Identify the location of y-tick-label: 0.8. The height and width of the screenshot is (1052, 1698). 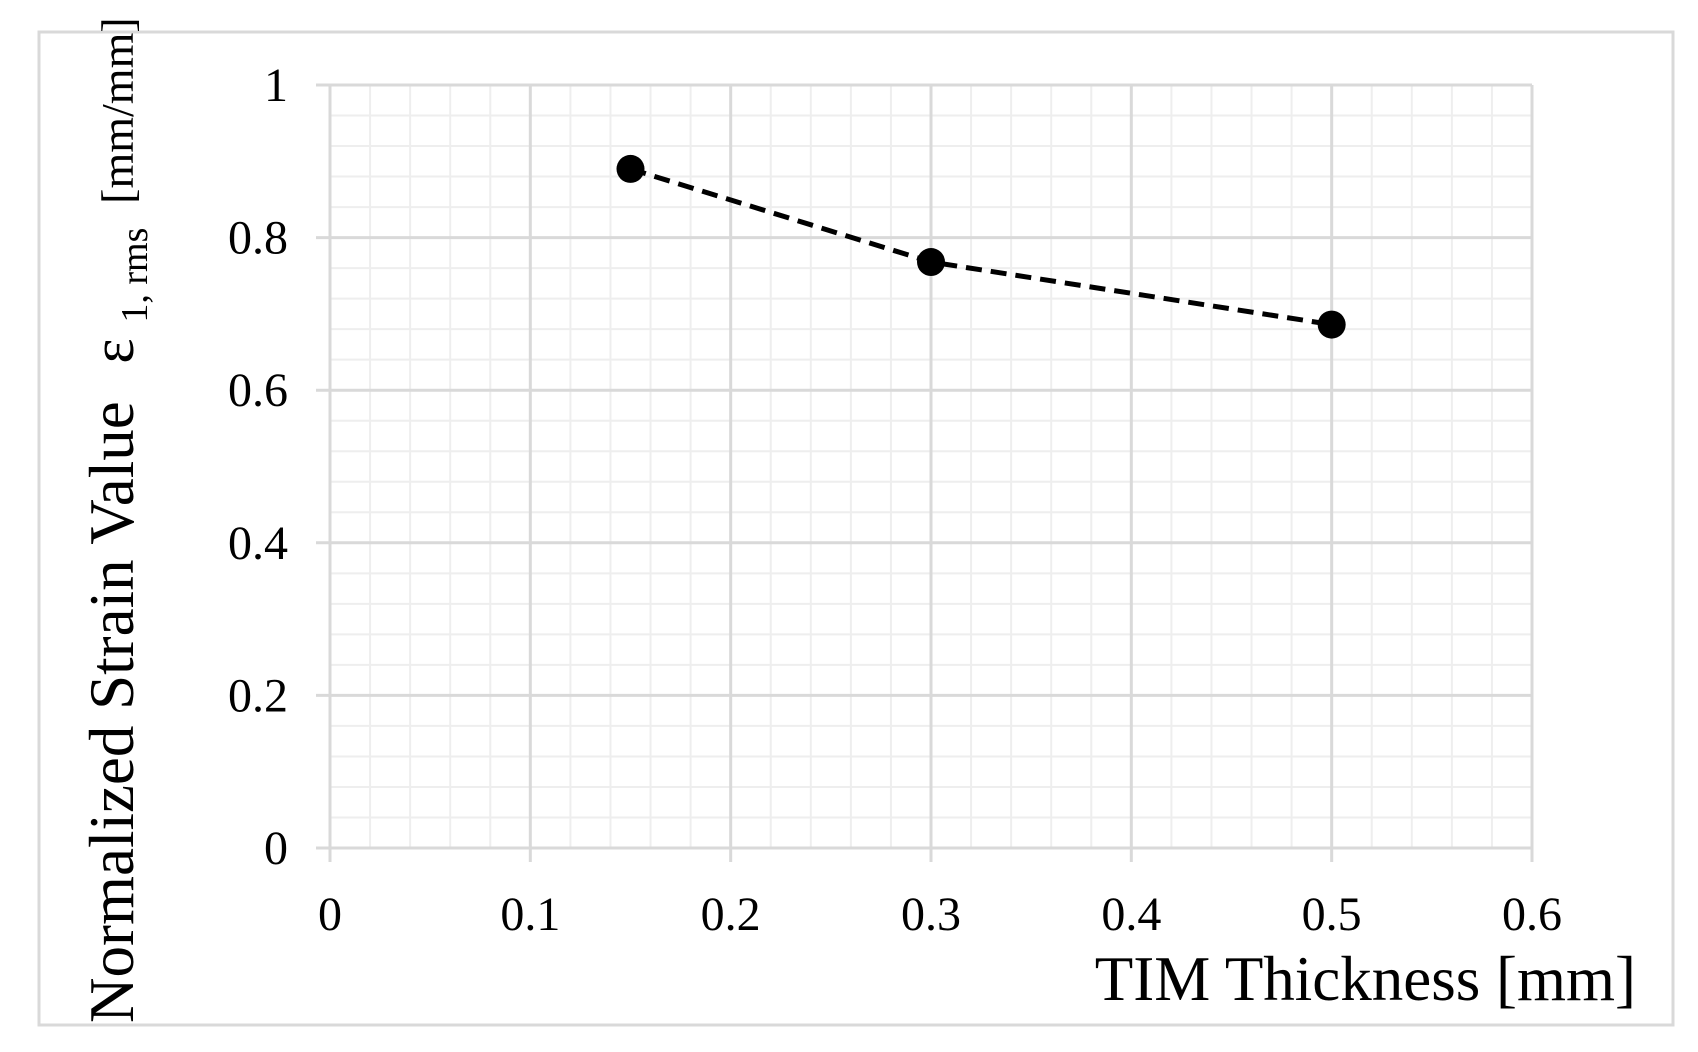
(258, 238).